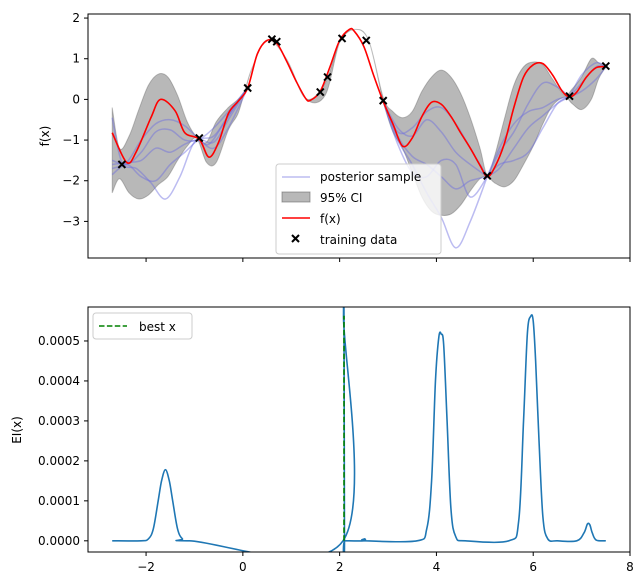 The height and width of the screenshot is (587, 643). Describe the element at coordinates (533, 567) in the screenshot. I see `bottom-xtick-label: 6` at that location.